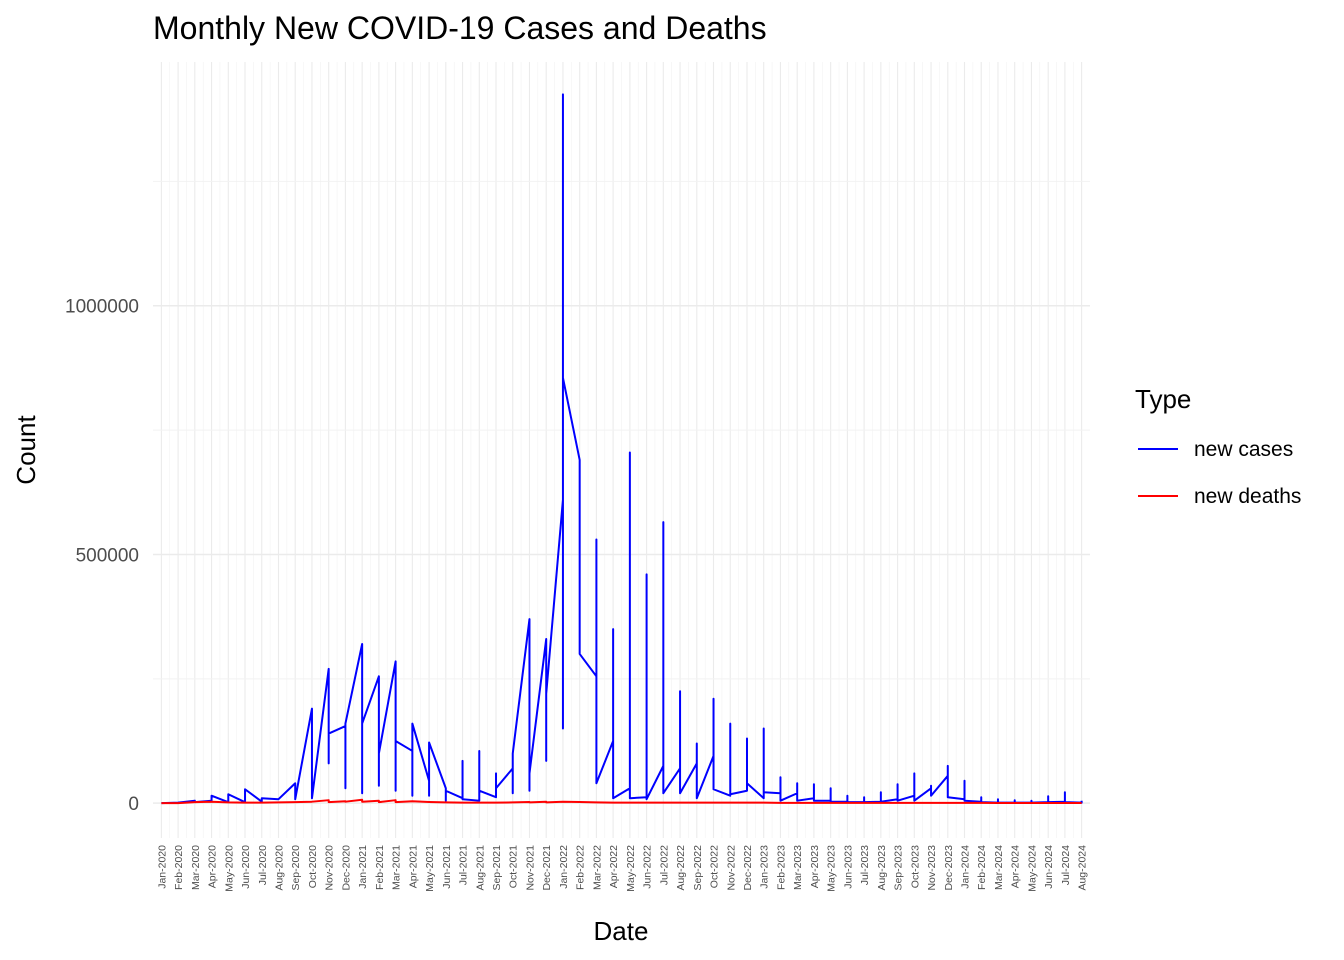  I want to click on x-tick-label: Oct-2023, so click(915, 866).